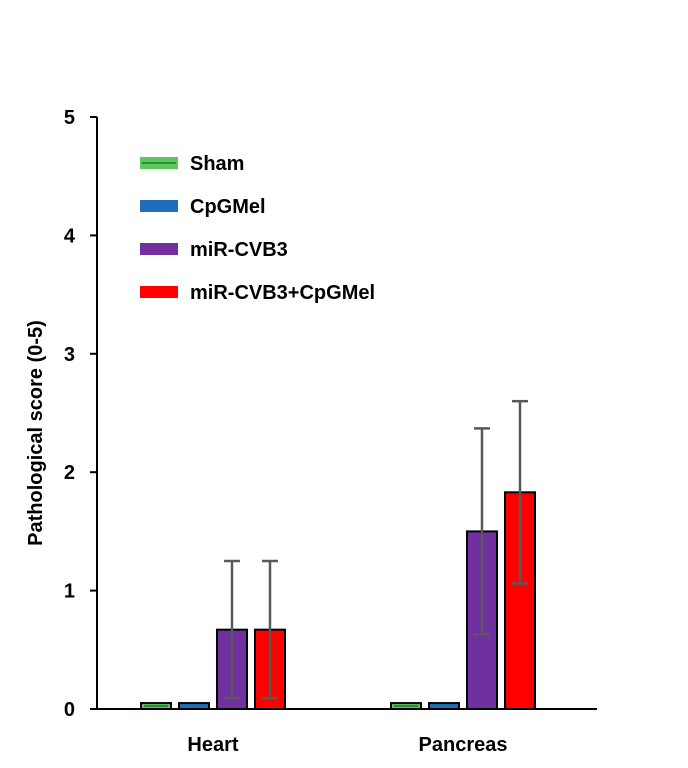 This screenshot has width=688, height=768. What do you see at coordinates (69, 710) in the screenshot?
I see `y-tick-label-0: 0` at bounding box center [69, 710].